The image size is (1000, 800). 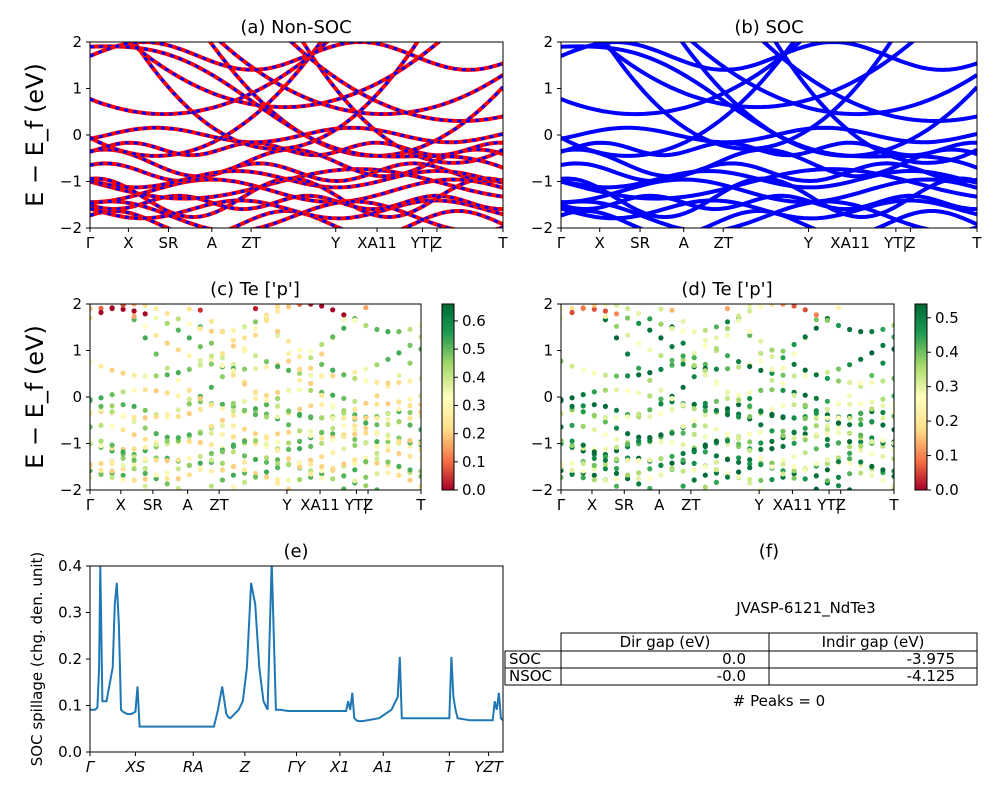 I want to click on colorbar-label: 0.6, so click(x=474, y=321).